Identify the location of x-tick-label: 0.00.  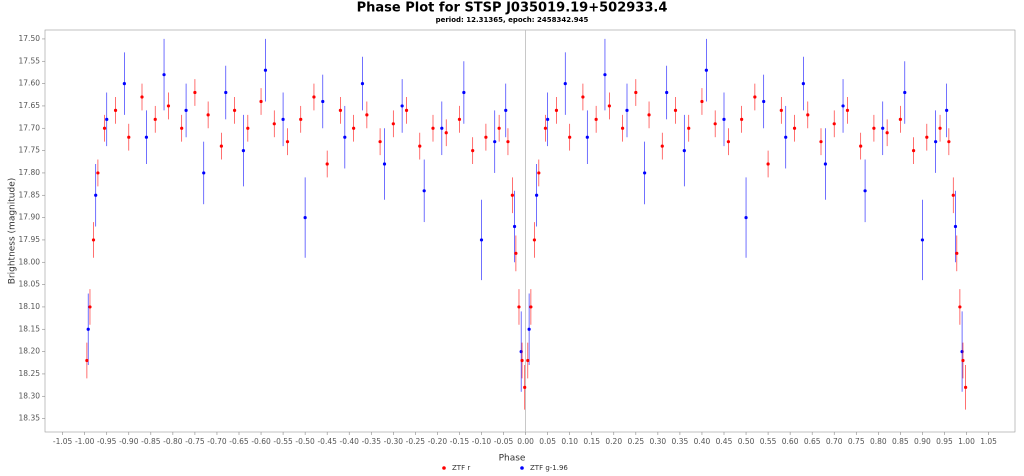
(525, 441).